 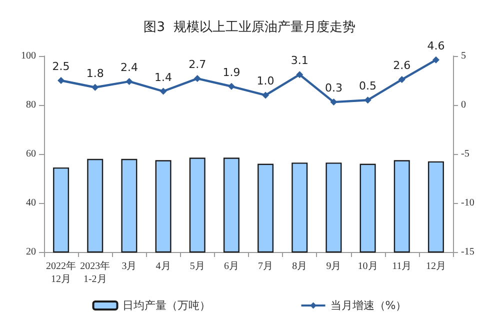 I want to click on x-tick-label: 6月, so click(x=231, y=266).